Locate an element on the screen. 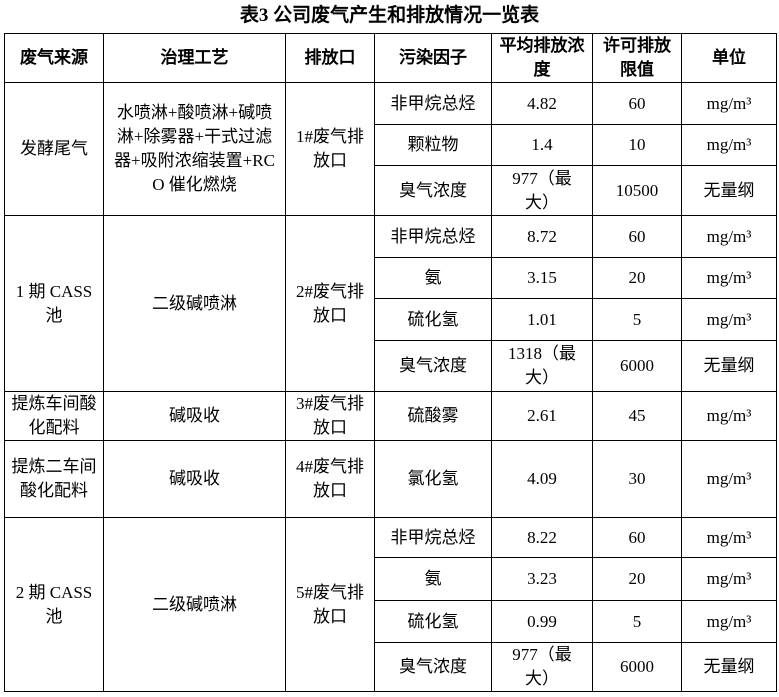 The width and height of the screenshot is (779, 697). cell-factor: 氯化氢 is located at coordinates (433, 479).